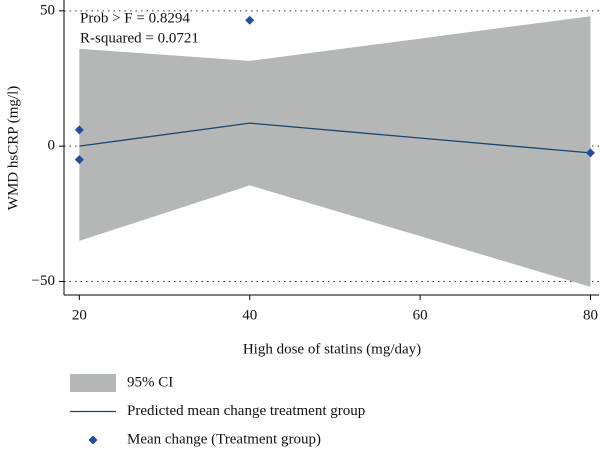 The width and height of the screenshot is (600, 453). What do you see at coordinates (590, 315) in the screenshot?
I see `x-tick-label: 80` at bounding box center [590, 315].